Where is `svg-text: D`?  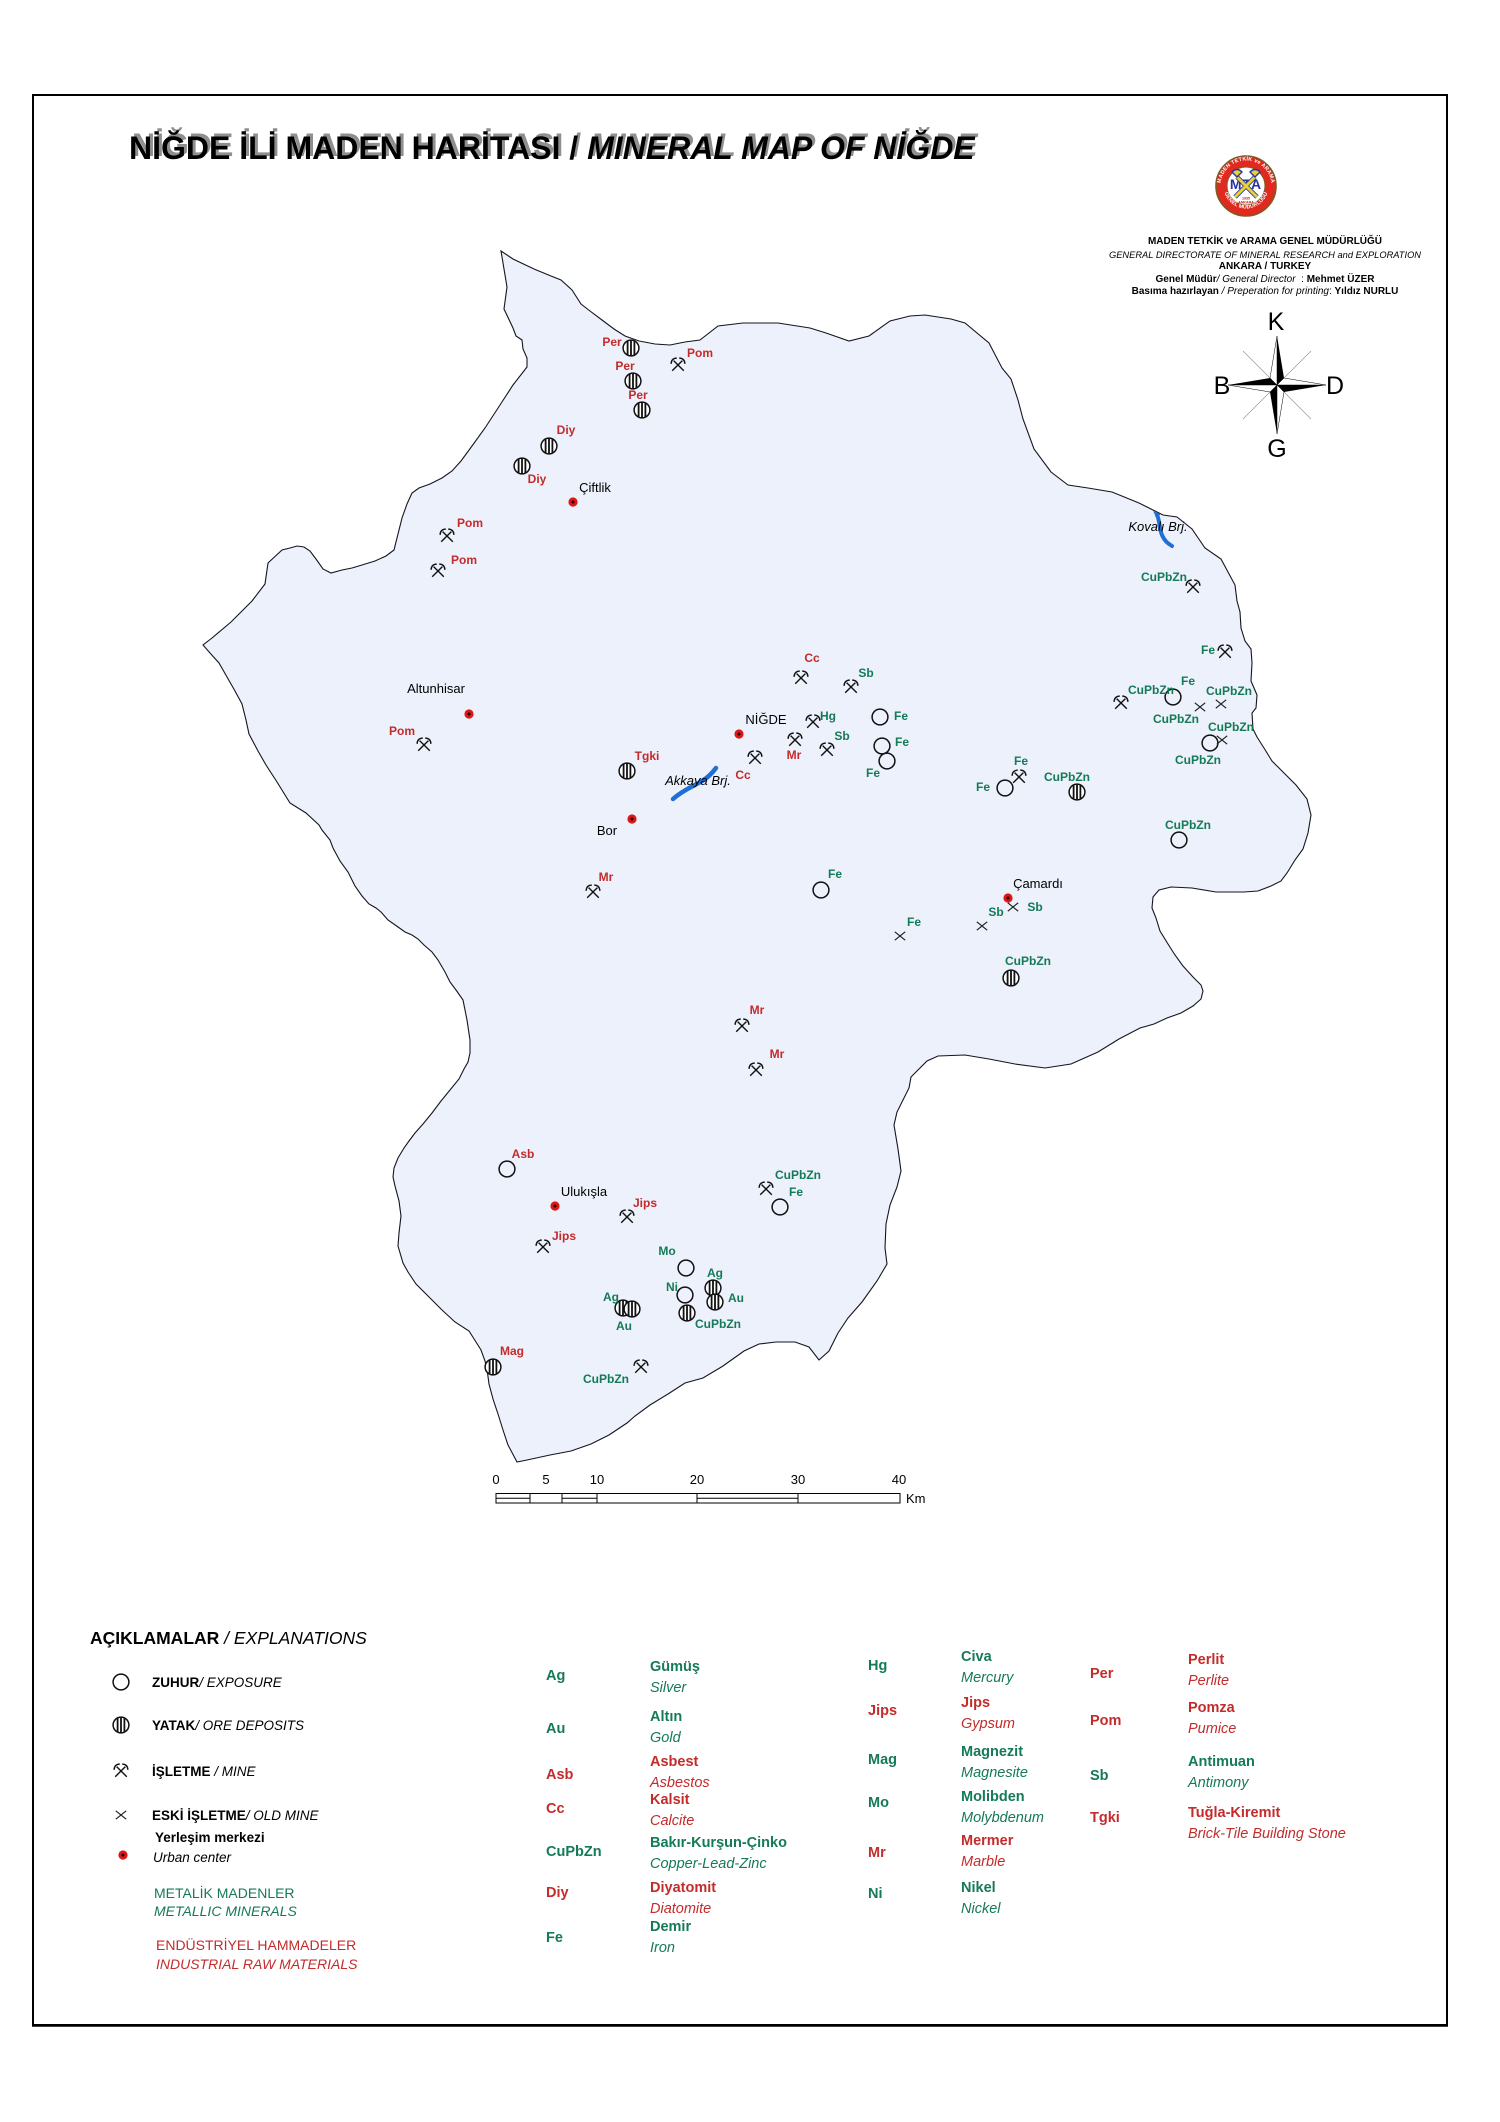
svg-text: D is located at coordinates (1335, 386).